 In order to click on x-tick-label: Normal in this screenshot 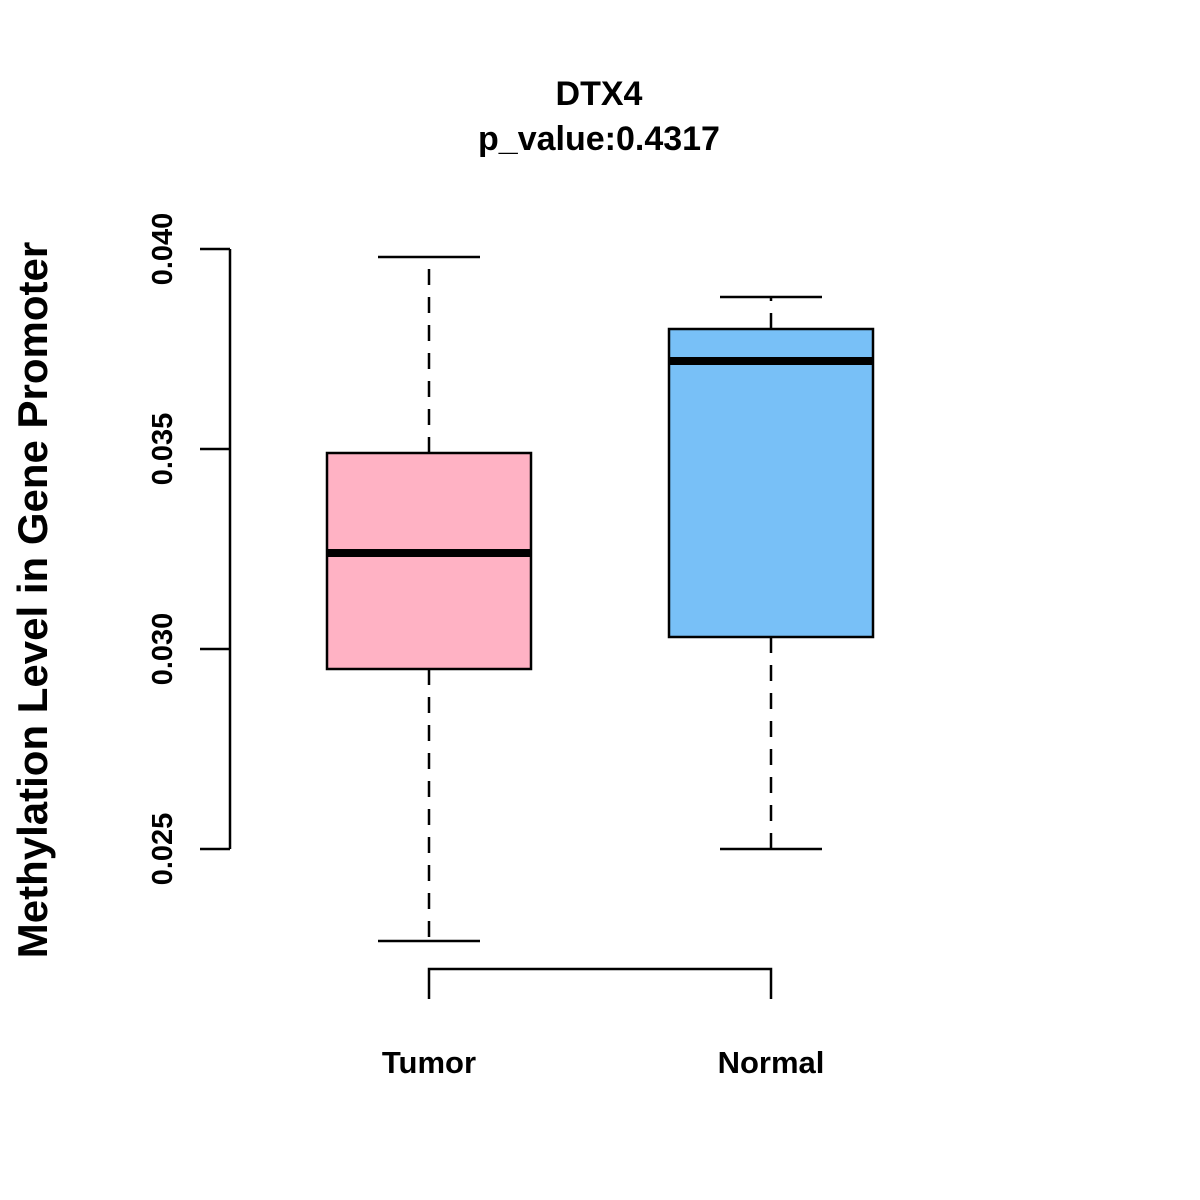, I will do `click(771, 1062)`.